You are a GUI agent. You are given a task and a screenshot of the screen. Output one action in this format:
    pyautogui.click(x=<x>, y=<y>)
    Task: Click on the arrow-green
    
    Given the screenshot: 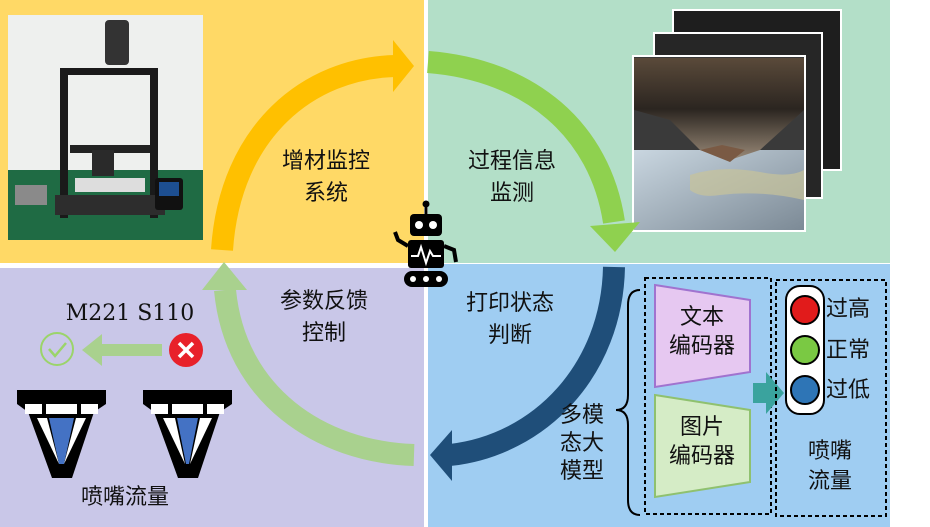 What is the action you would take?
    pyautogui.click(x=526, y=137)
    